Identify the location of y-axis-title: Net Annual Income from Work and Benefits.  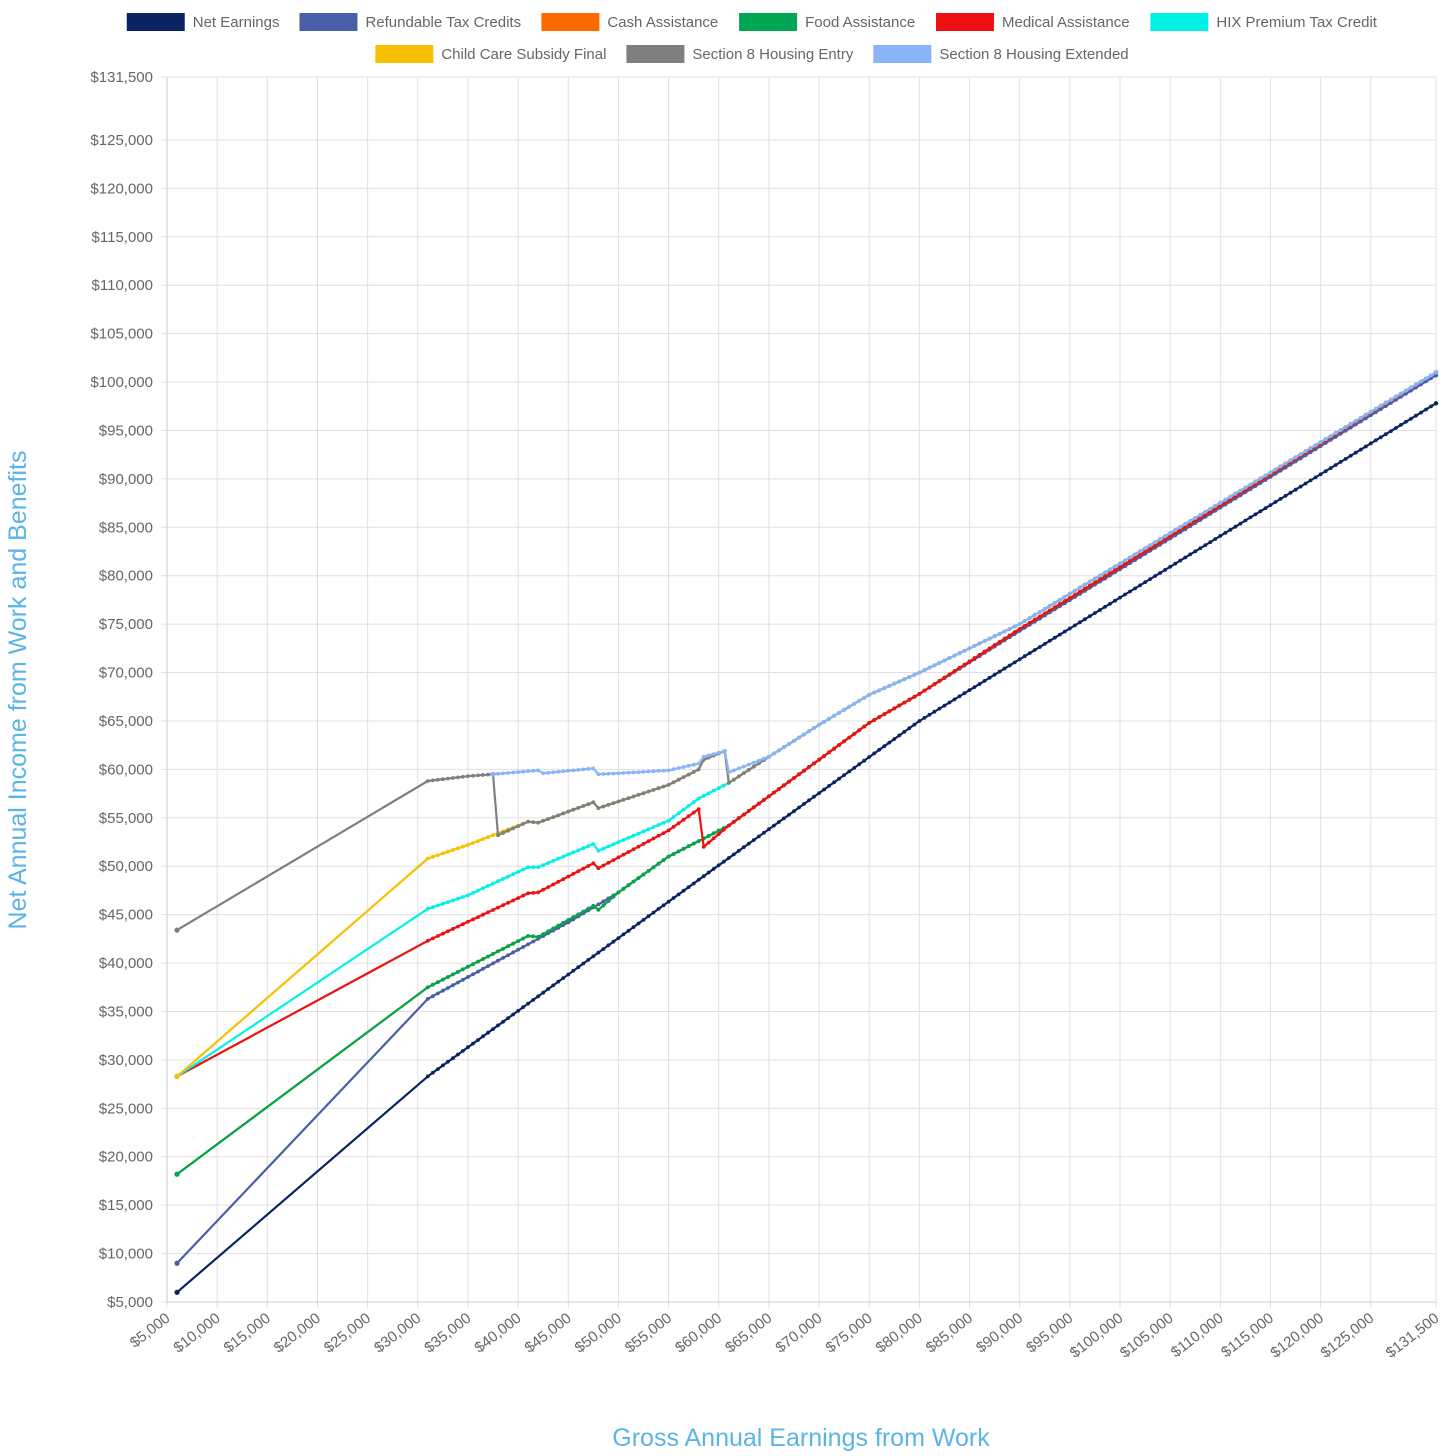
(18, 690).